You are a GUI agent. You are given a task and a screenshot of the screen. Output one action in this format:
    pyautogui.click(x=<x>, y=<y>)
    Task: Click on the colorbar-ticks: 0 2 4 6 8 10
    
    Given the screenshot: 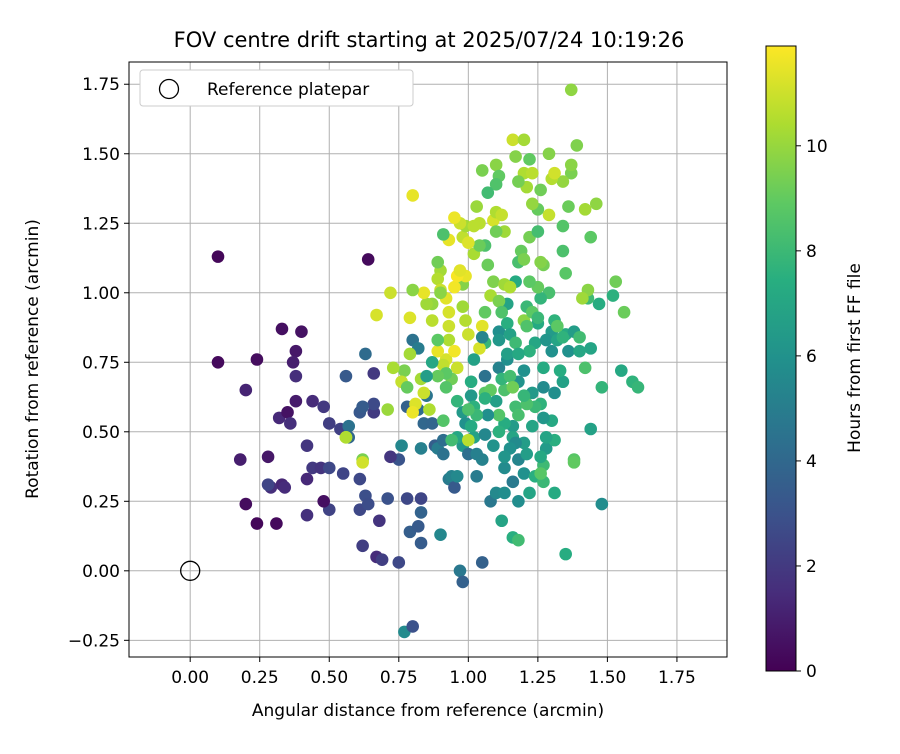 What is the action you would take?
    pyautogui.click(x=812, y=409)
    